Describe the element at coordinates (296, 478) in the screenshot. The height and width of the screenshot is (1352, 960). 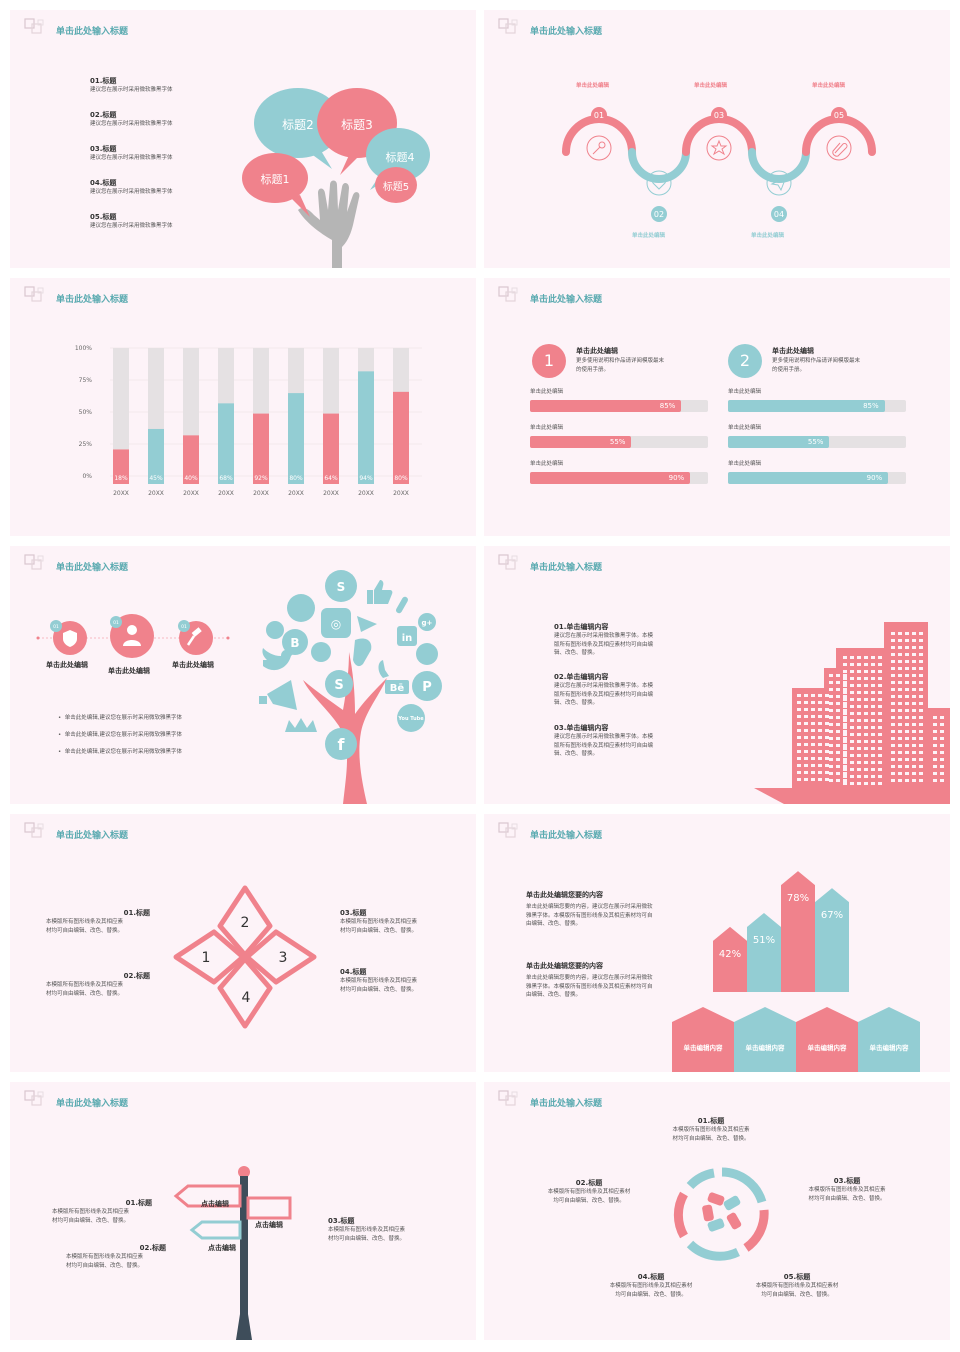
I see `bar-value-label: 80%` at that location.